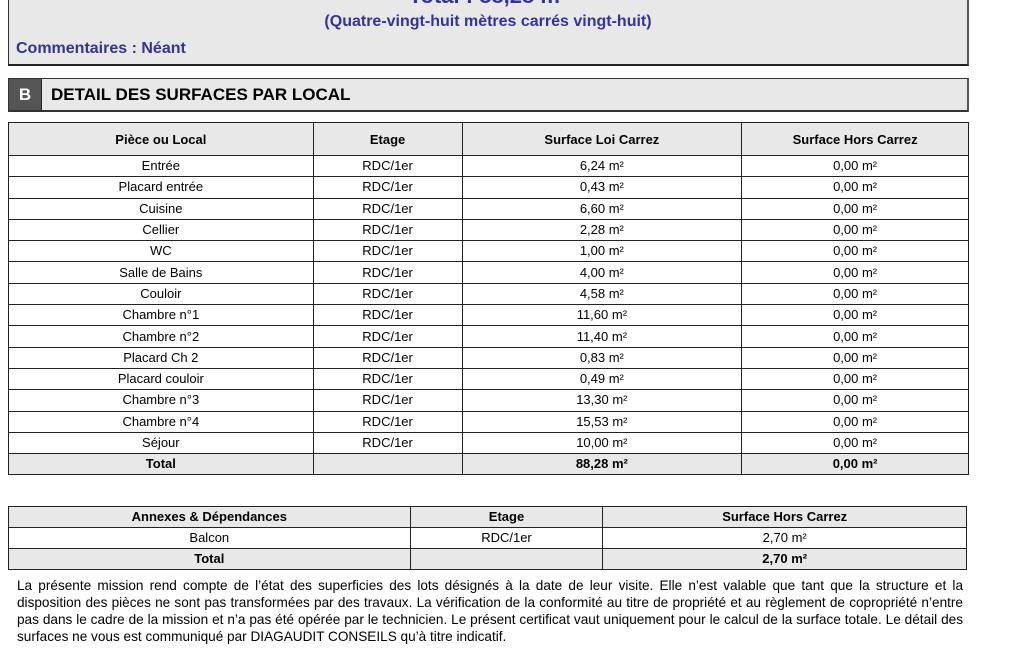 The width and height of the screenshot is (1025, 650). What do you see at coordinates (488, 4) in the screenshot?
I see `total-surface: Total : 88,28 m²` at bounding box center [488, 4].